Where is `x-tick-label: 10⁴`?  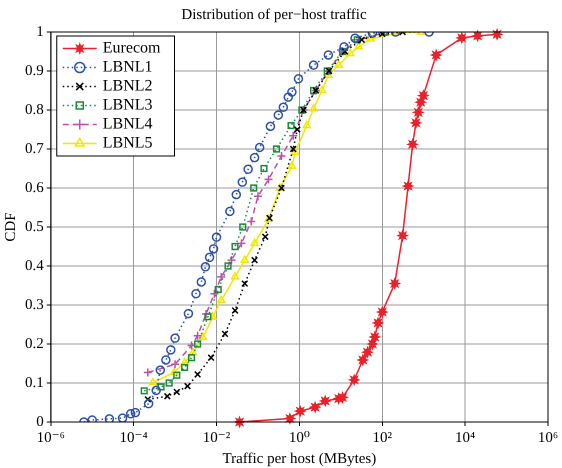
x-tick-label: 10⁴ is located at coordinates (465, 438).